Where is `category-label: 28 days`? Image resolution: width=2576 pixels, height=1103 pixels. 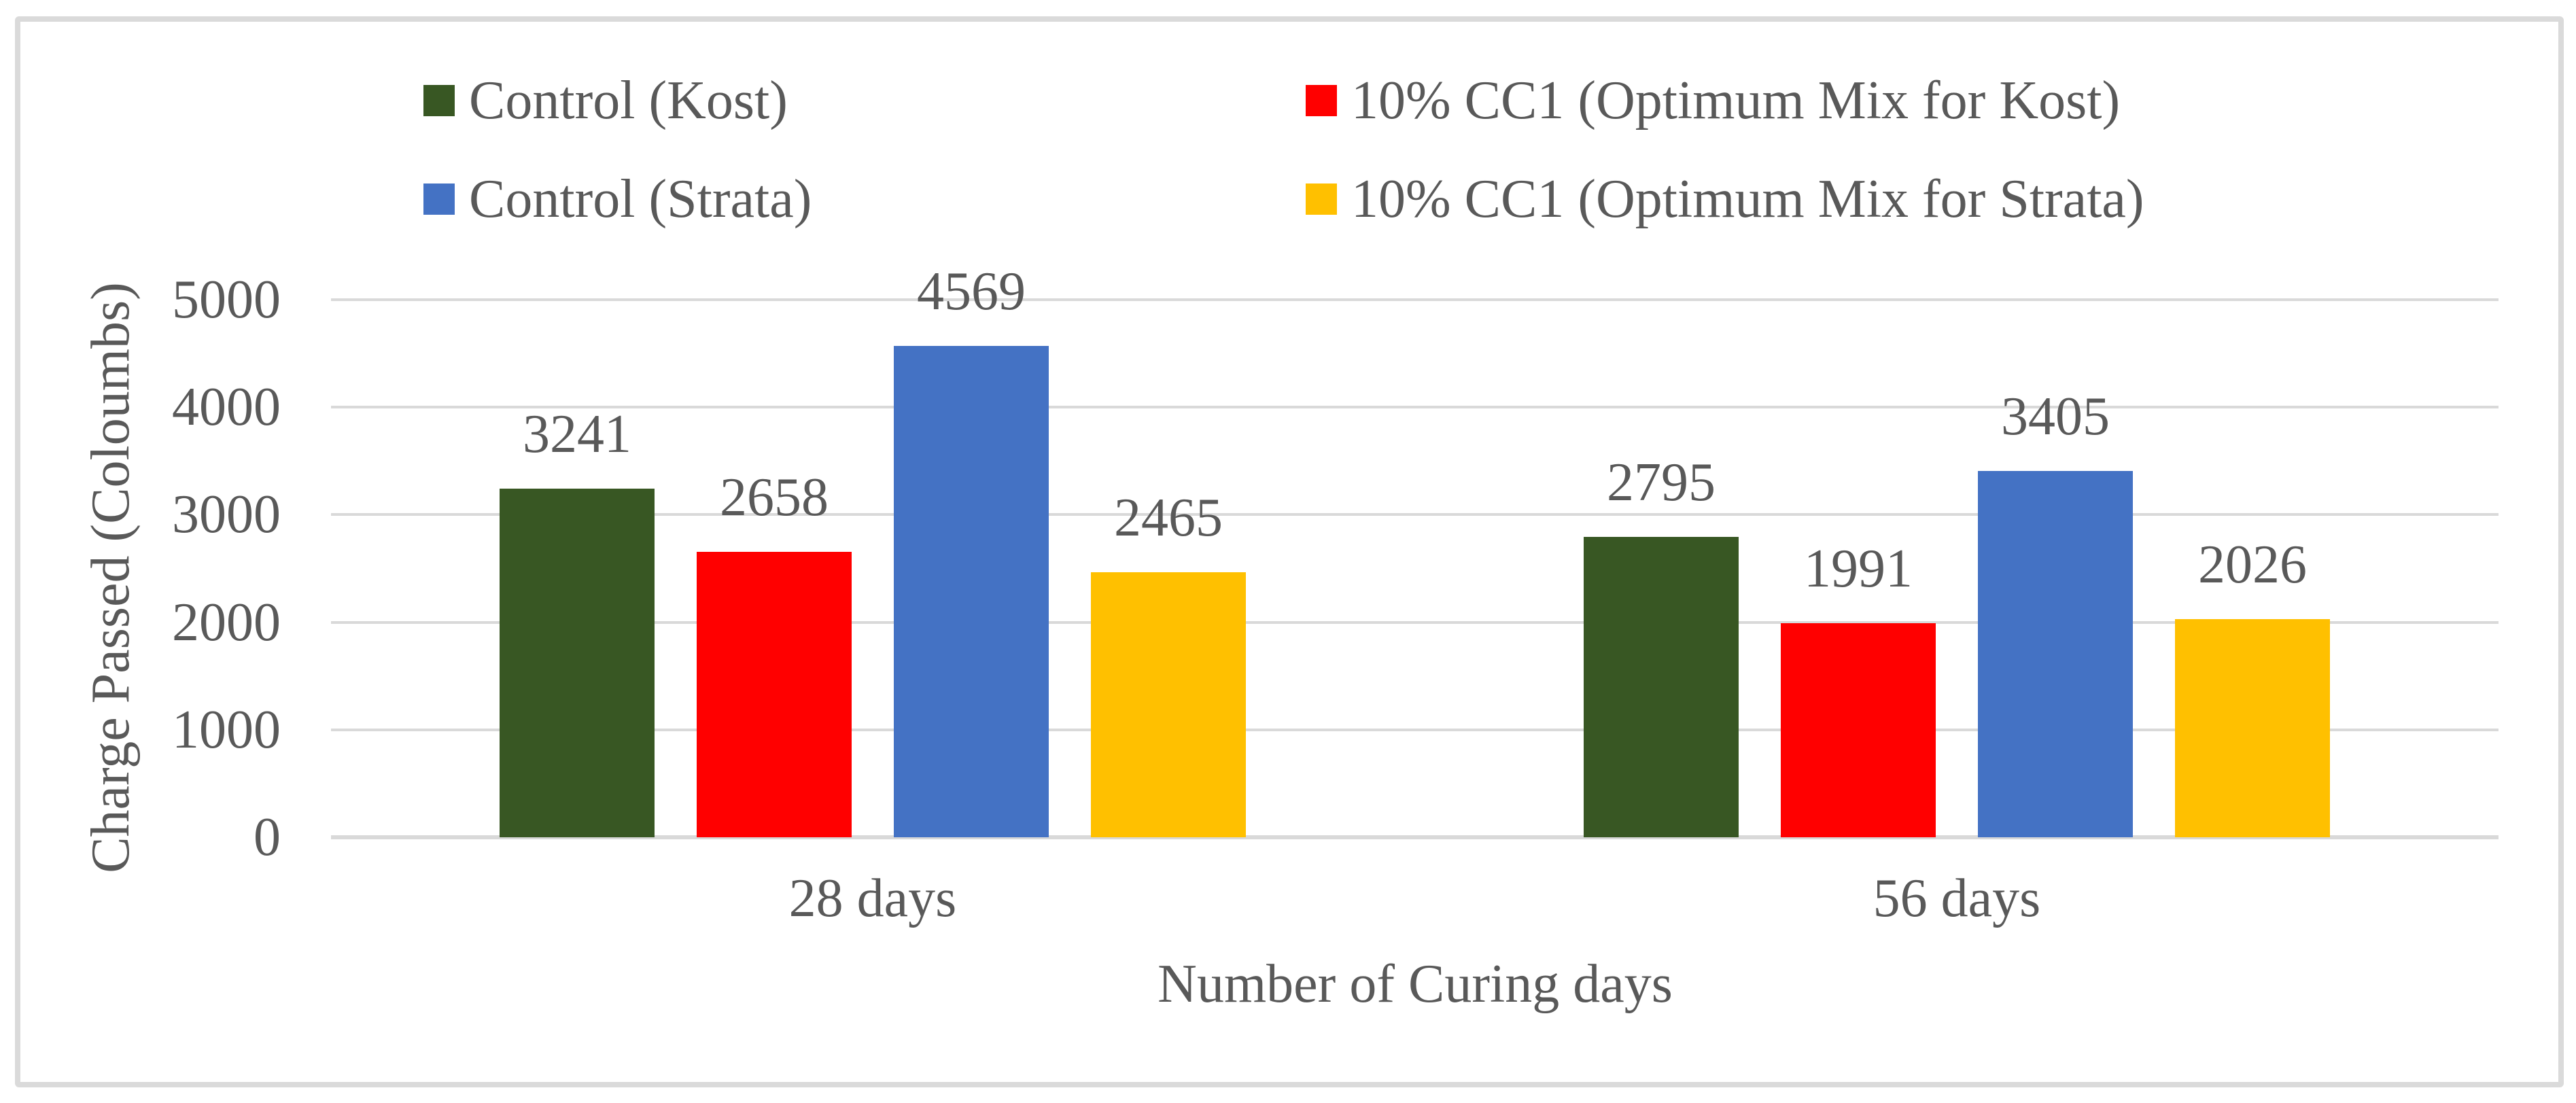
category-label: 28 days is located at coordinates (872, 898).